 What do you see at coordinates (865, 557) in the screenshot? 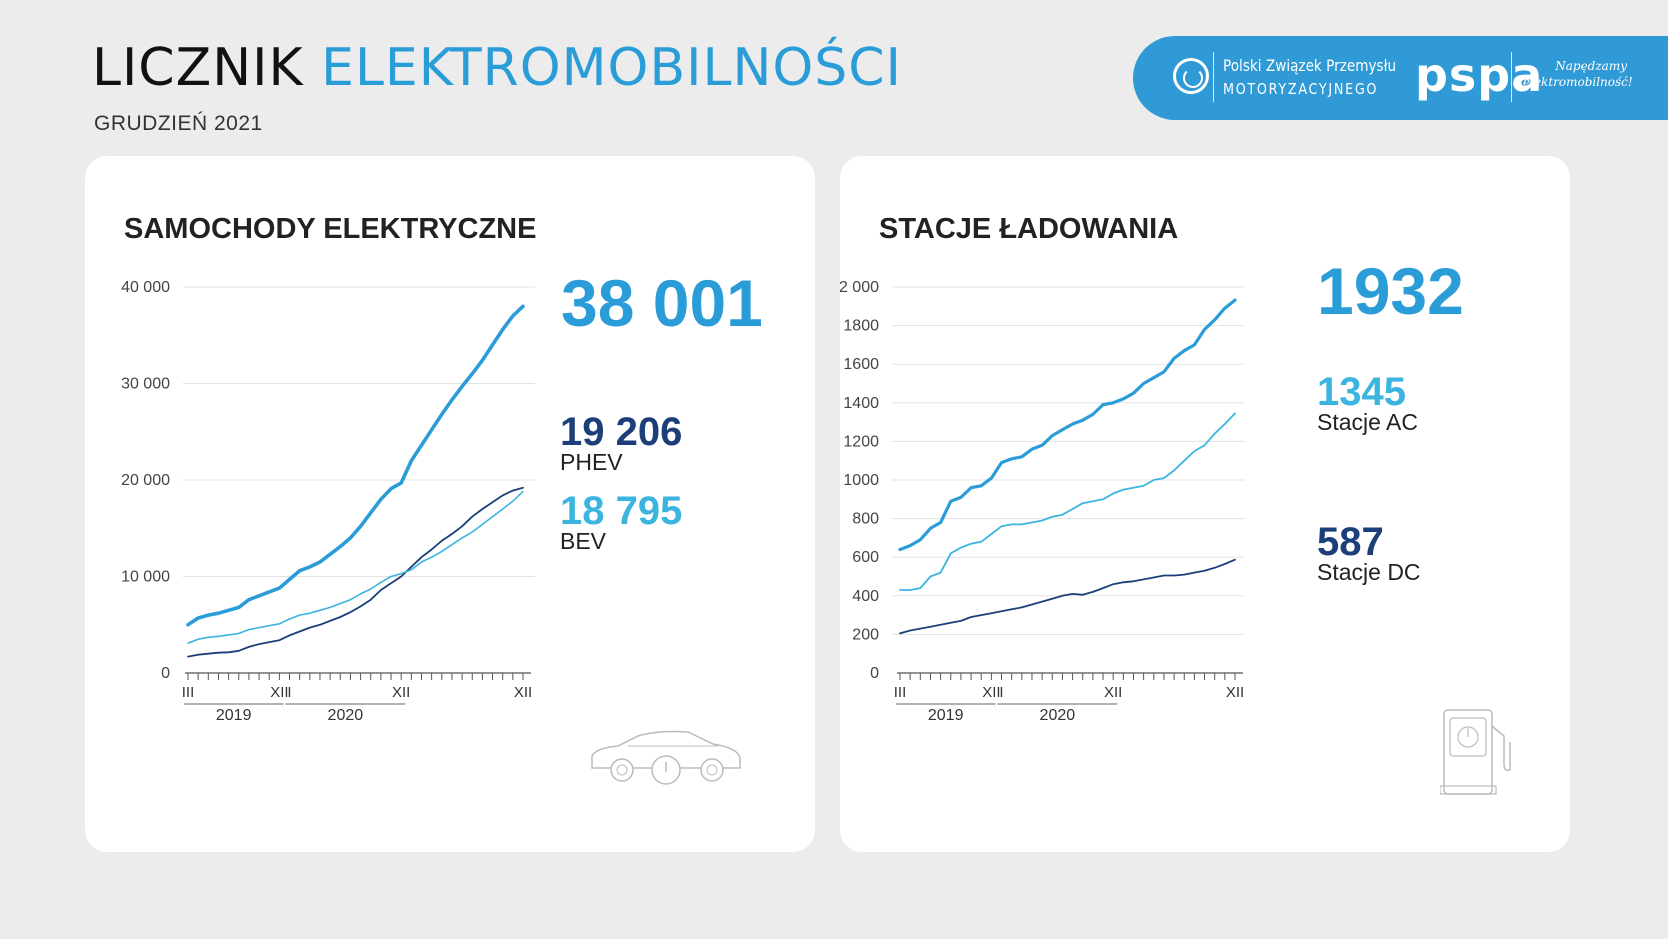
I see `y-tick-label: 600` at bounding box center [865, 557].